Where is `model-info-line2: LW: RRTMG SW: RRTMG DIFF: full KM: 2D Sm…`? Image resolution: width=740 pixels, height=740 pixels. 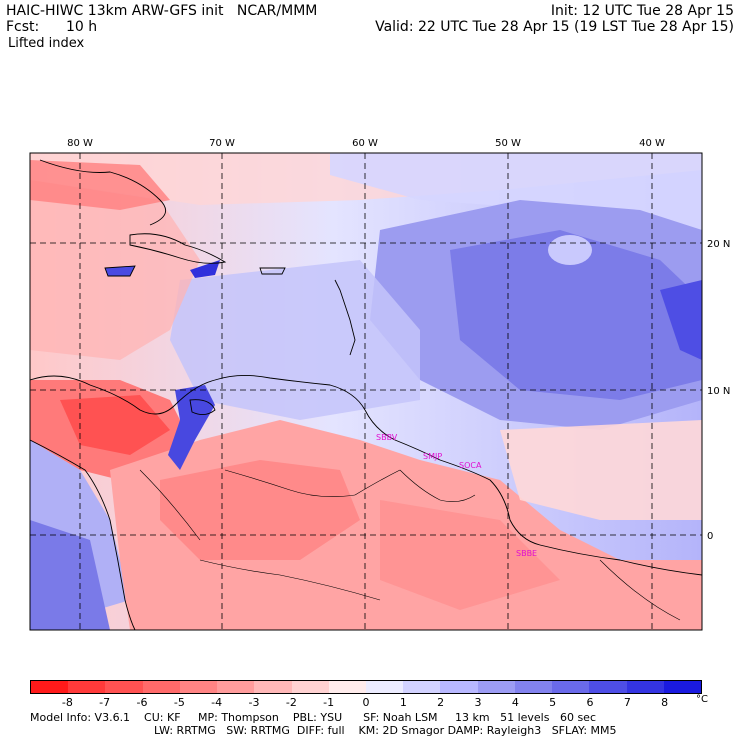 model-info-line2: LW: RRTMG SW: RRTMG DIFF: full KM: 2D Sm… is located at coordinates (385, 730).